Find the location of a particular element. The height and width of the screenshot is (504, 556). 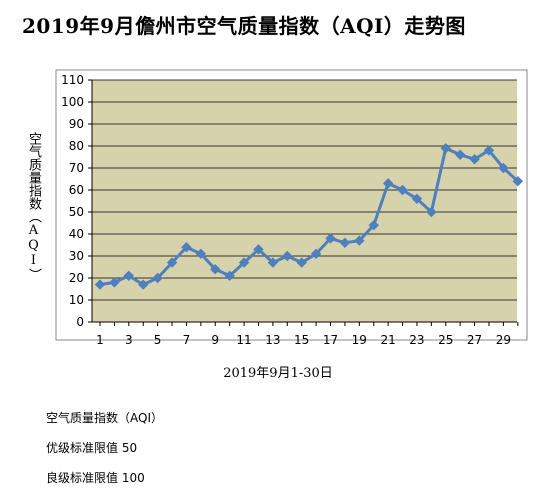

y-axis-label: 空气质量指数（AQI） is located at coordinates (33, 206).